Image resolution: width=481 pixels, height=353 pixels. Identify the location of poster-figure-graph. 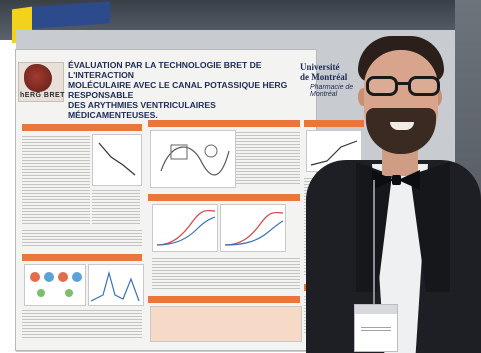
(117, 159).